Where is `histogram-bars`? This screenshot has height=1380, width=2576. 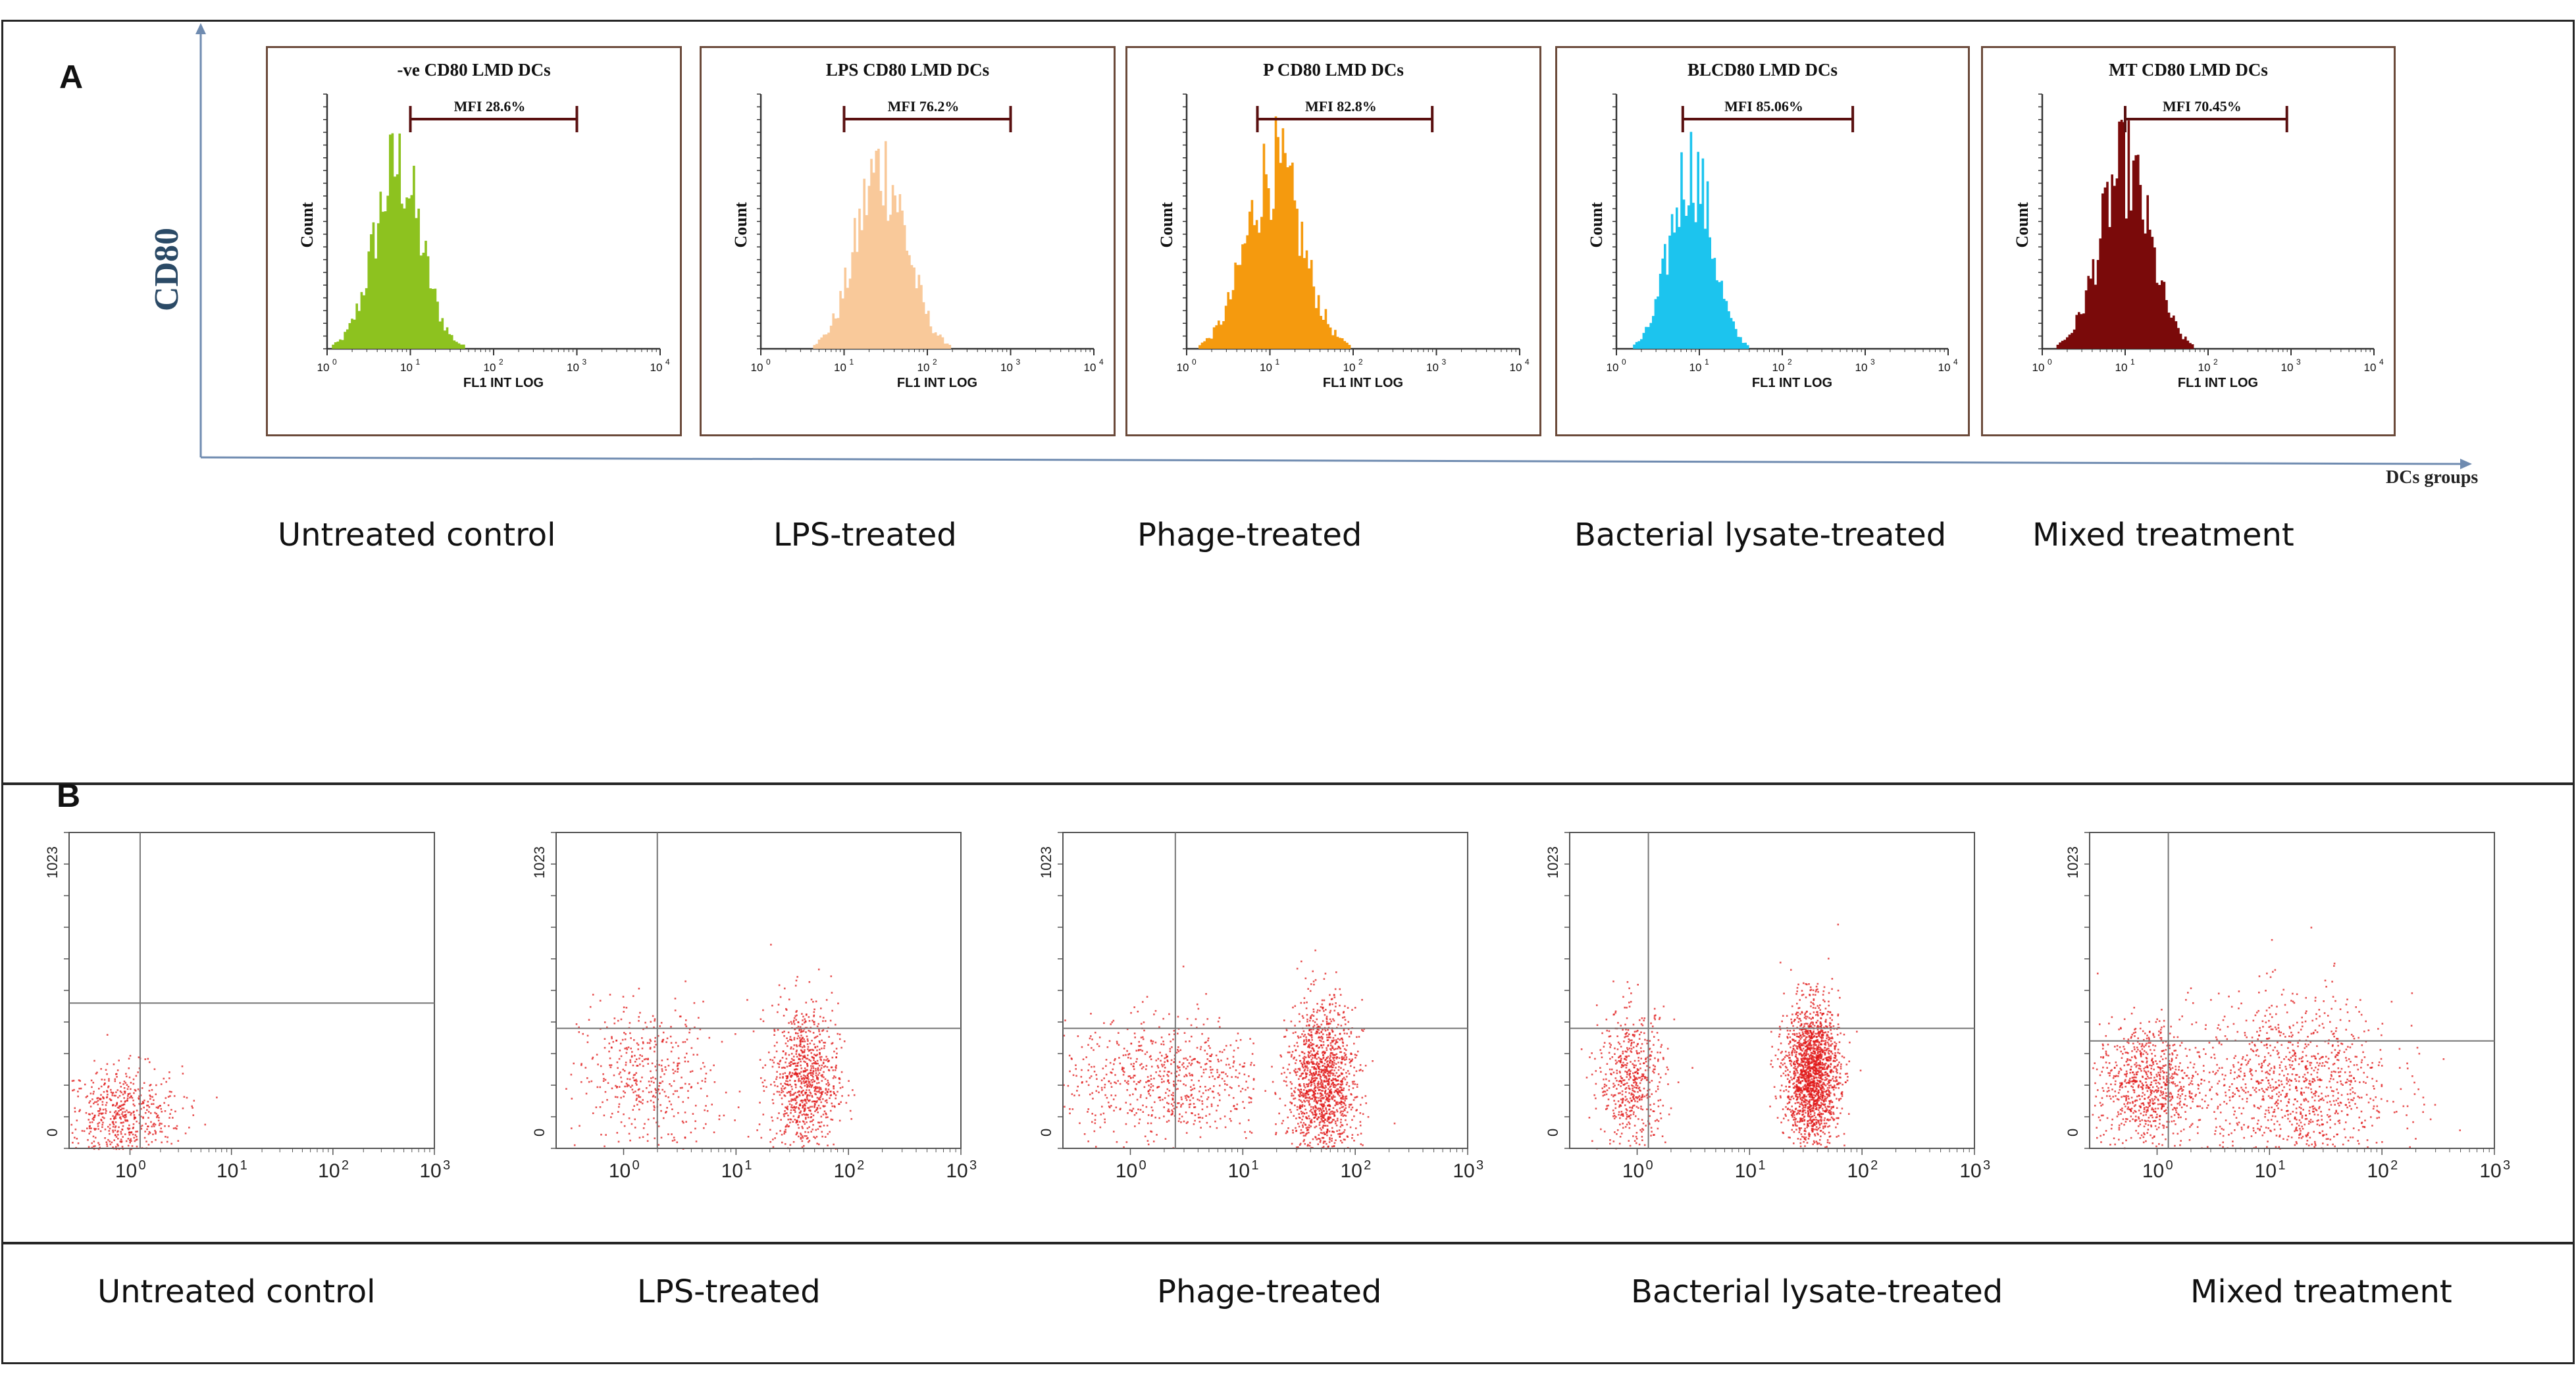 histogram-bars is located at coordinates (882, 245).